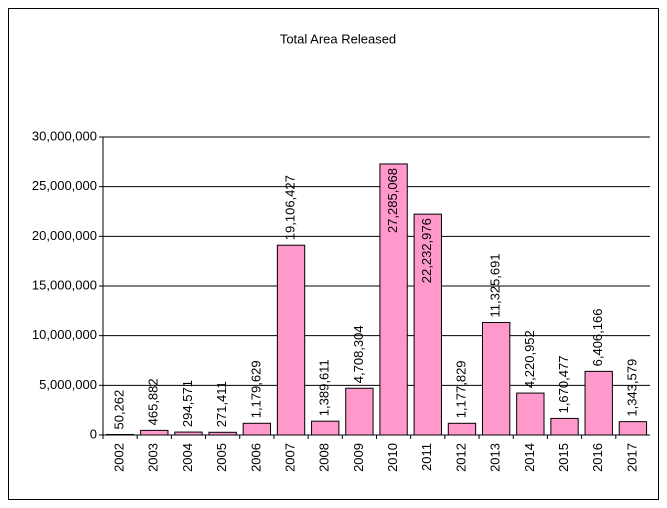  I want to click on chart-title: Total Area Released, so click(338, 38).